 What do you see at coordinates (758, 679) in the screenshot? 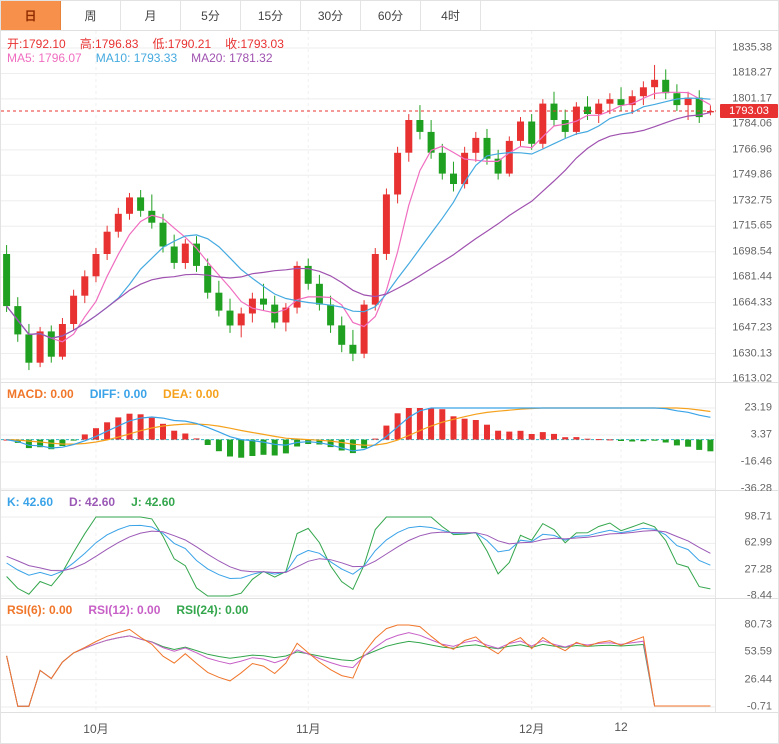
I see `y-axis-label: 26.44` at bounding box center [758, 679].